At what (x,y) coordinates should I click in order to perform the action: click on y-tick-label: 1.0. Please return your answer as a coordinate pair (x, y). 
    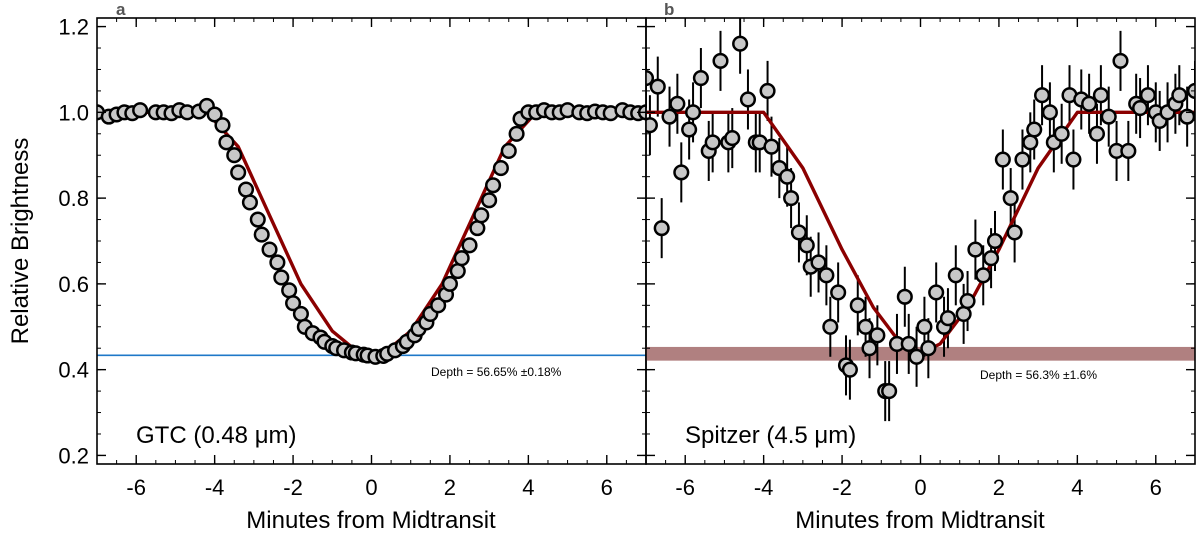
    Looking at the image, I should click on (73, 112).